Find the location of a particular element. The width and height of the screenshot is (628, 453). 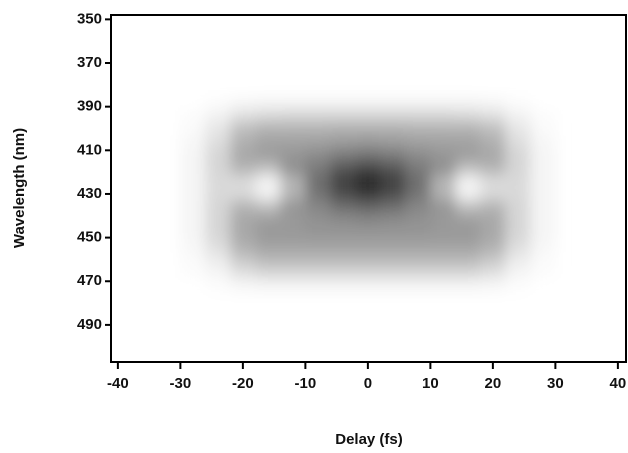

x-tick-label: 40 is located at coordinates (618, 383).